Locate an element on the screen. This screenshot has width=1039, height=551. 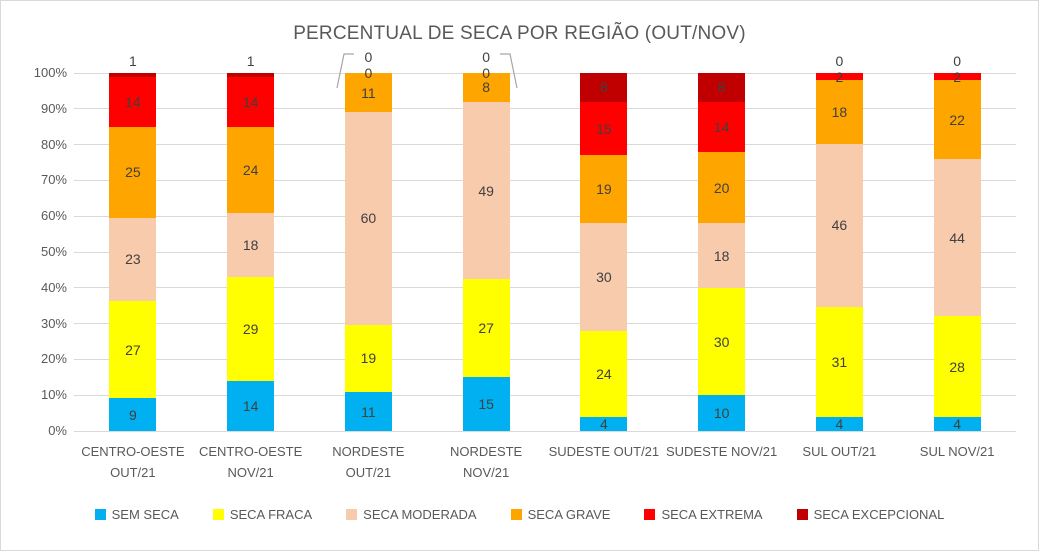
legend-label: SECA EXCEPCIONAL is located at coordinates (879, 514).